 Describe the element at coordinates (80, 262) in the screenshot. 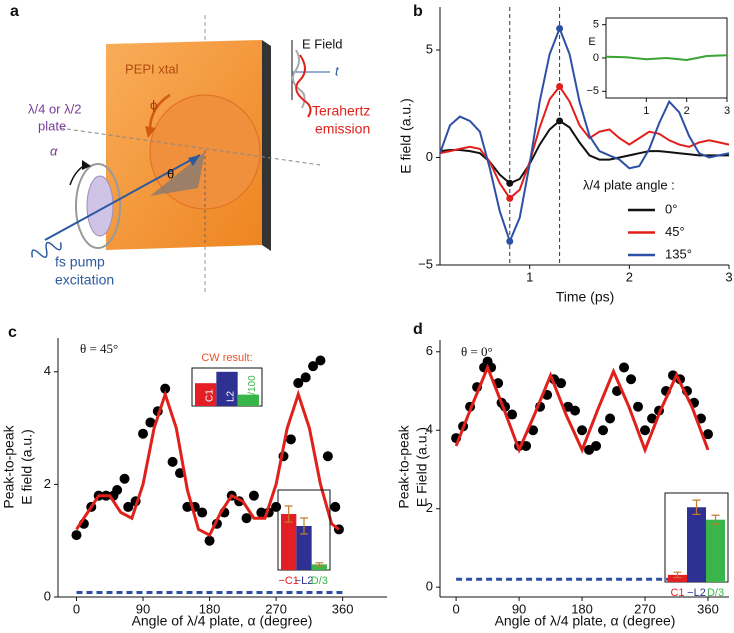

I see `pump-label: fs pump` at that location.